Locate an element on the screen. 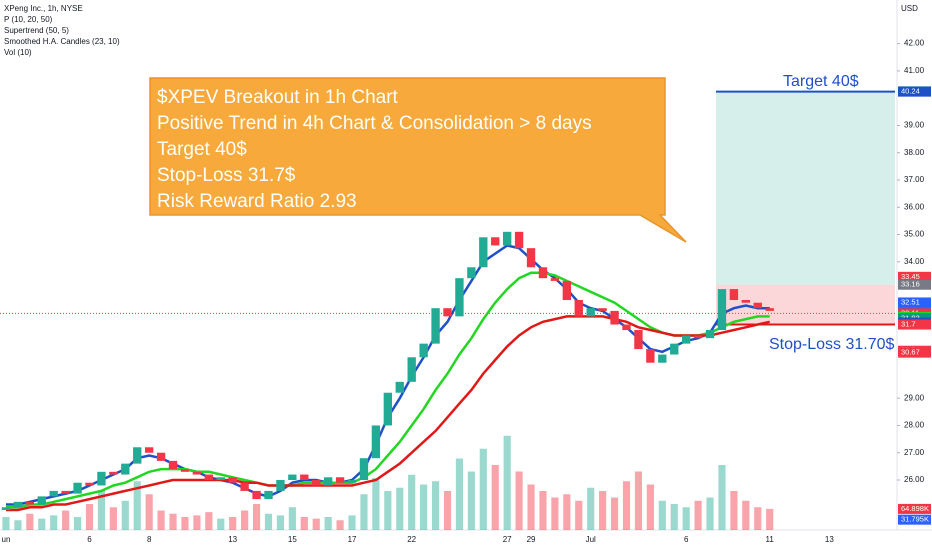  y-tick-label: 35.00 is located at coordinates (914, 234).